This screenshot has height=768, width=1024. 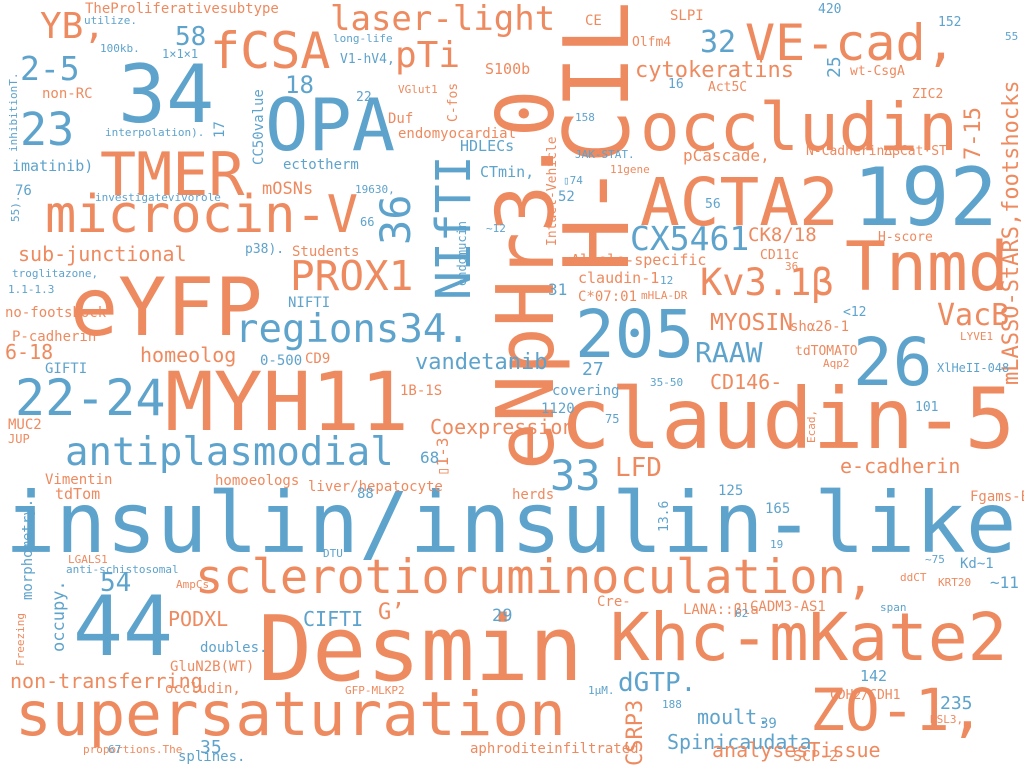 What do you see at coordinates (281, 361) in the screenshot?
I see `word: 0-500` at bounding box center [281, 361].